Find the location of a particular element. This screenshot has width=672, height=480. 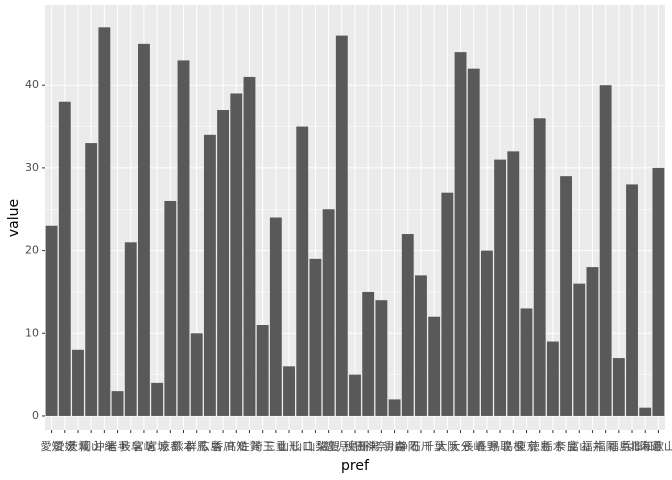

x-tick-label: 岡山 is located at coordinates (91, 446).